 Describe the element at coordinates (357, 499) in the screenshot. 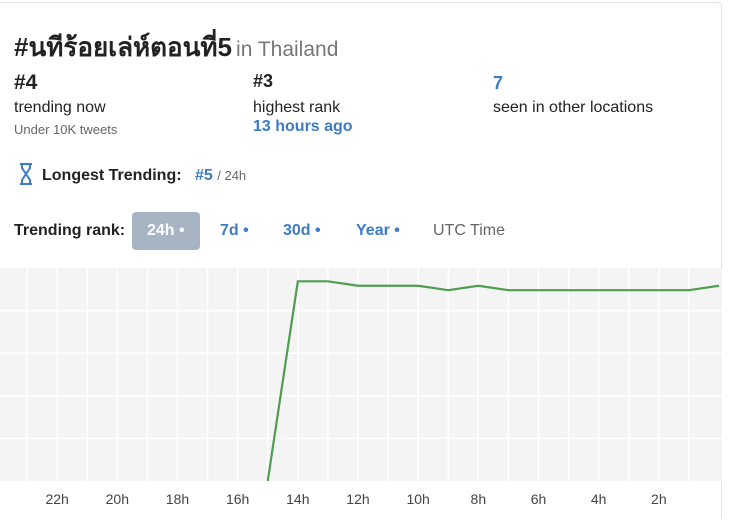

I see `x-tick-label: 12h` at that location.